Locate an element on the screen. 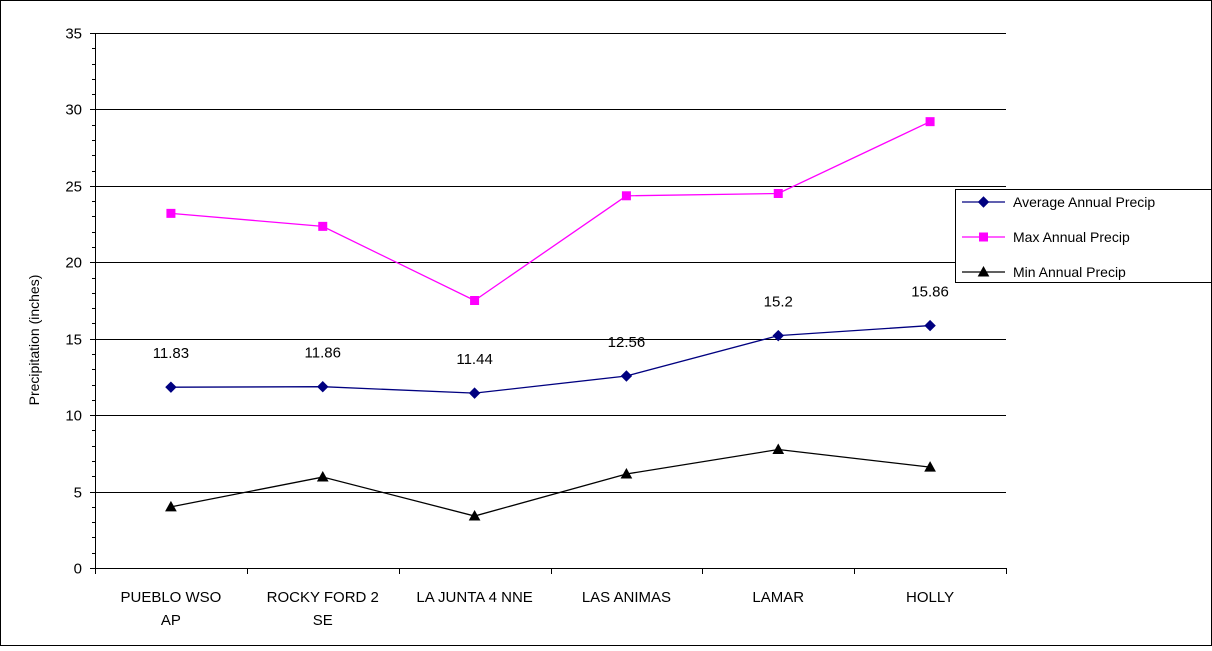  data-label: 11.86 is located at coordinates (323, 353).